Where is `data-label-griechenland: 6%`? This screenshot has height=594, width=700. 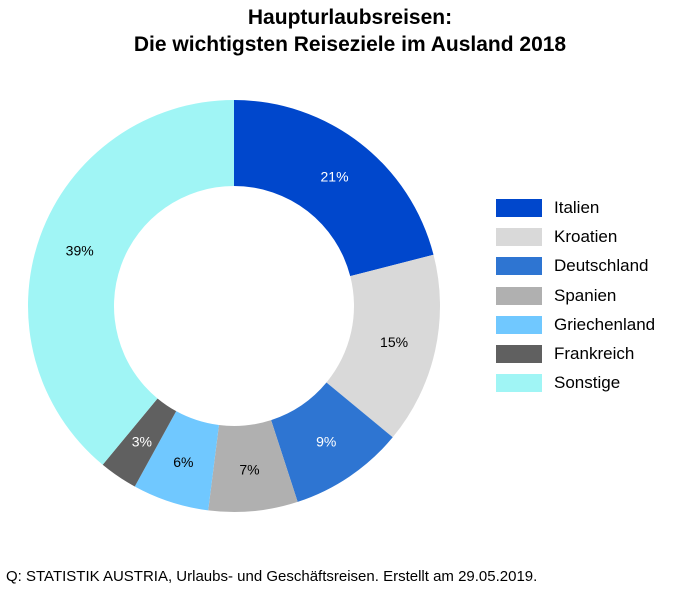
data-label-griechenland: 6% is located at coordinates (183, 462).